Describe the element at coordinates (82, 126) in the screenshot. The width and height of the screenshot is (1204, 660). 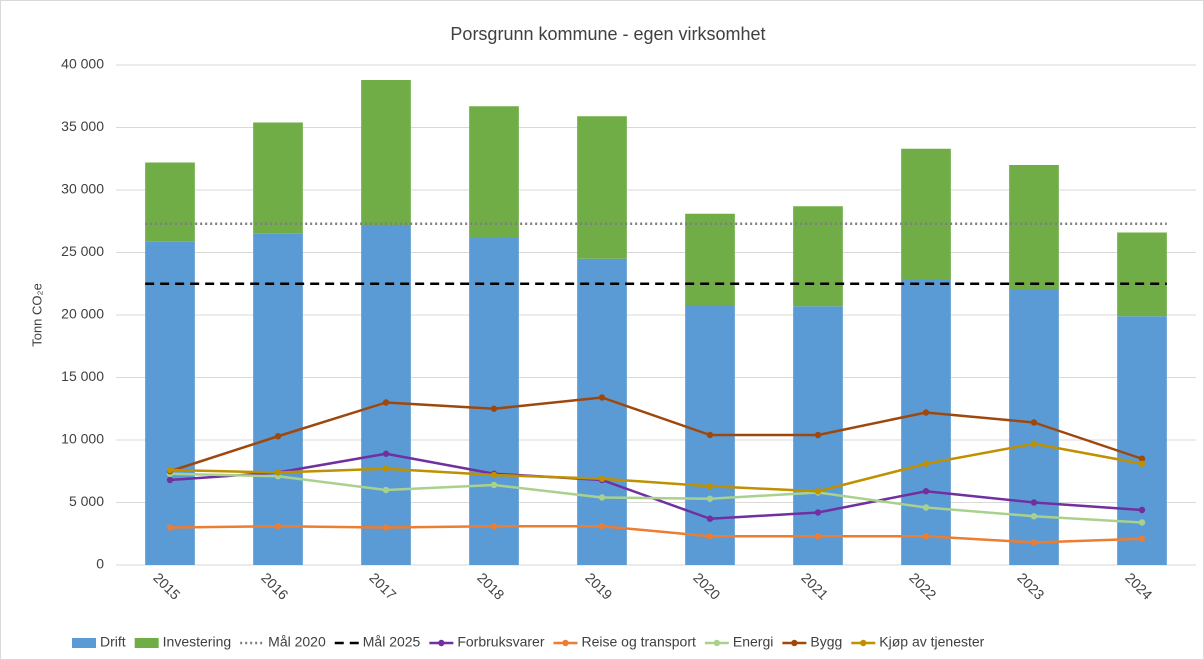
I see `y-tick-label: 35 000` at that location.